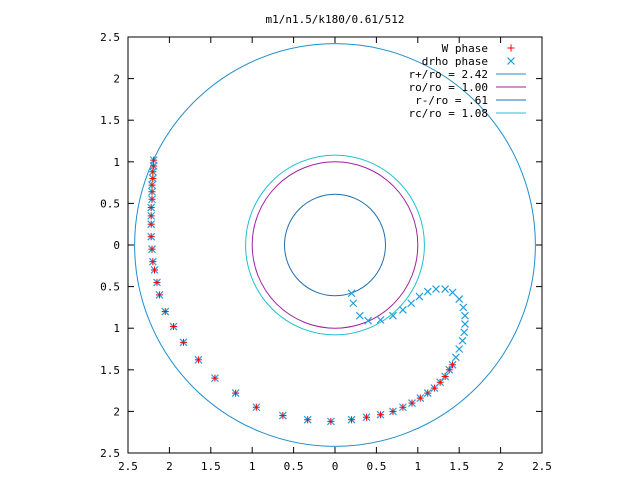  Describe the element at coordinates (448, 74) in the screenshot. I see `legend-label: r+/ro = 2.42` at that location.